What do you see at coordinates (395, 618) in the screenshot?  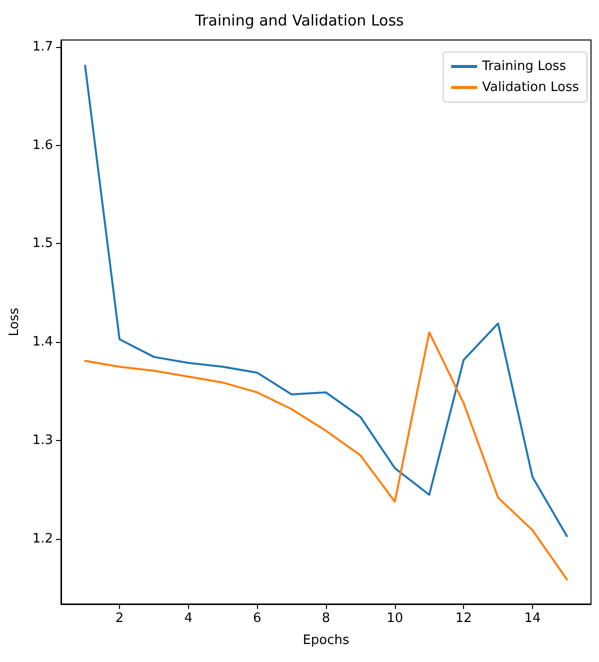 I see `x-tick-label: 10` at bounding box center [395, 618].